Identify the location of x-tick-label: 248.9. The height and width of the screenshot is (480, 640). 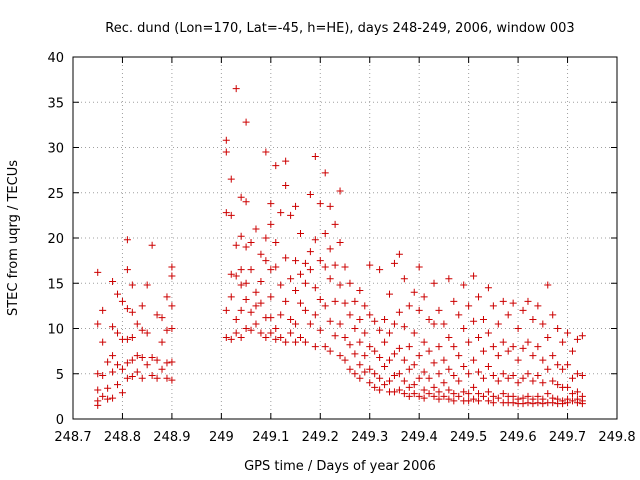
(171, 437).